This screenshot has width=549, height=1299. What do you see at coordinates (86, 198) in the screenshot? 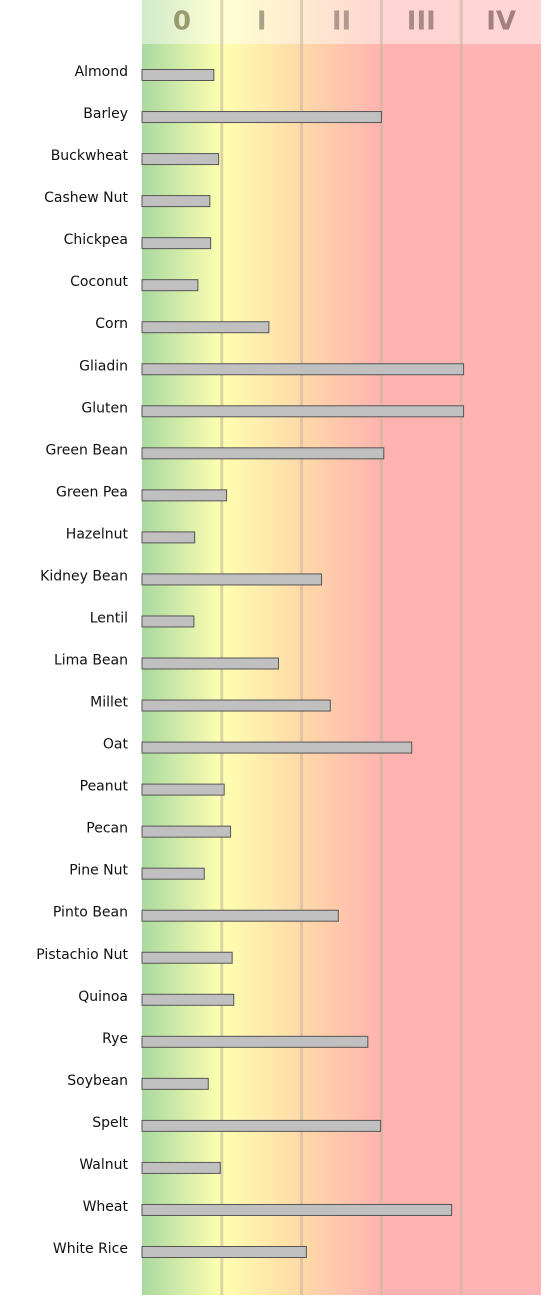
I see `category-label: Cashew Nut` at bounding box center [86, 198].